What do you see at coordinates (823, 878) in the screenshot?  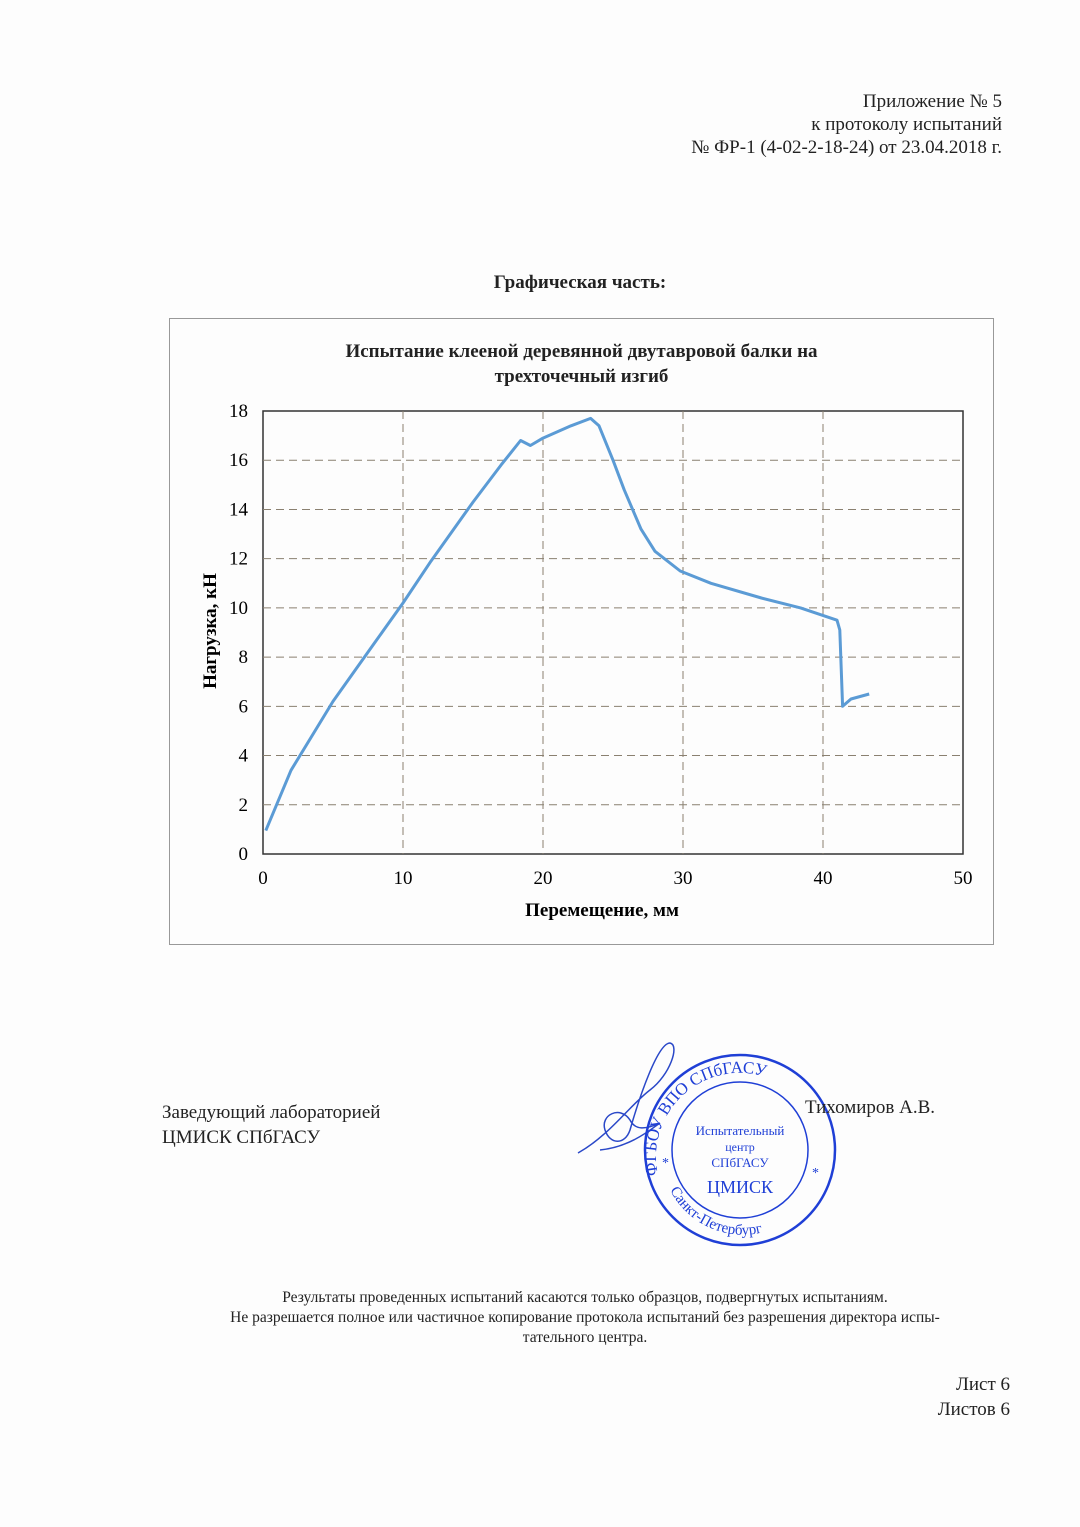 I see `x-tick-label: 40` at bounding box center [823, 878].